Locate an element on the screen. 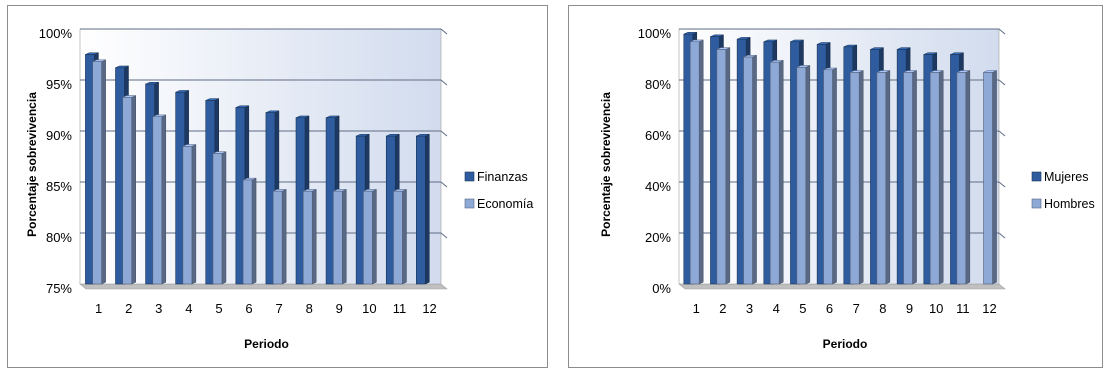 The width and height of the screenshot is (1107, 375). bar-economía-1 is located at coordinates (99, 172).